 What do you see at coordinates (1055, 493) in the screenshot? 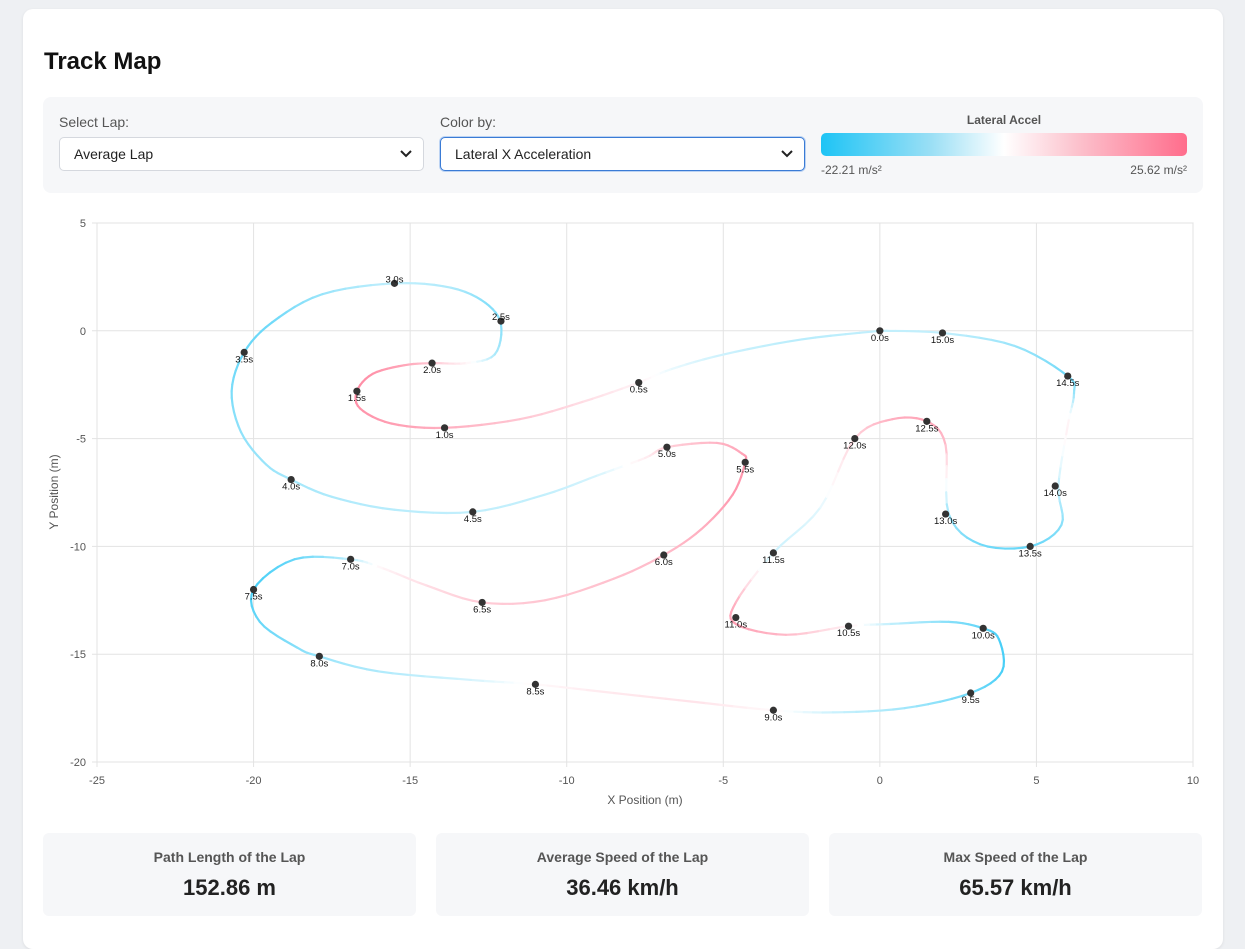
I see `time-marker-label: 14.0s` at bounding box center [1055, 493].